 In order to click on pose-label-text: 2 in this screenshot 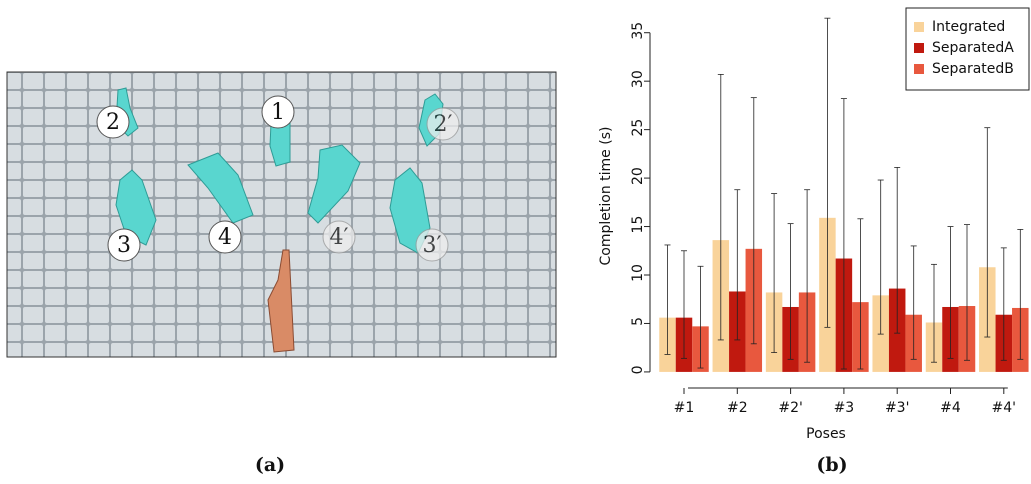, I will do `click(113, 122)`.